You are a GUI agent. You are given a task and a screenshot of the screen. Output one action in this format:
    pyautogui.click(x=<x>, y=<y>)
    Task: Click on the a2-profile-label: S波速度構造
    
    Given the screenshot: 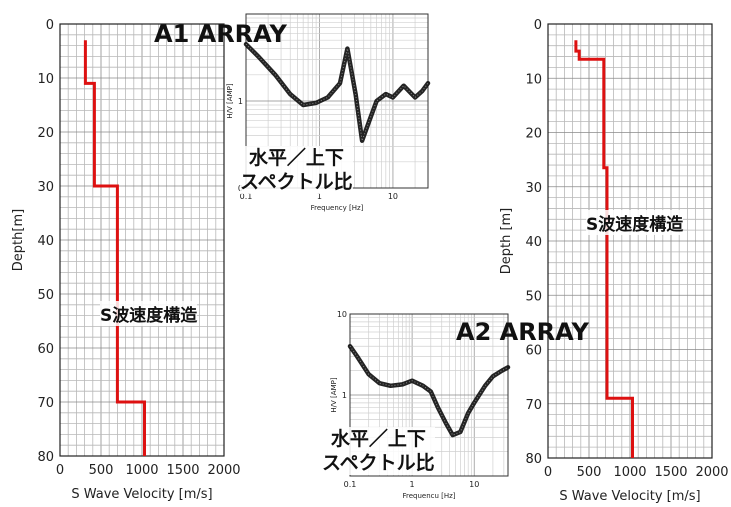 What is the action you would take?
    pyautogui.click(x=635, y=222)
    